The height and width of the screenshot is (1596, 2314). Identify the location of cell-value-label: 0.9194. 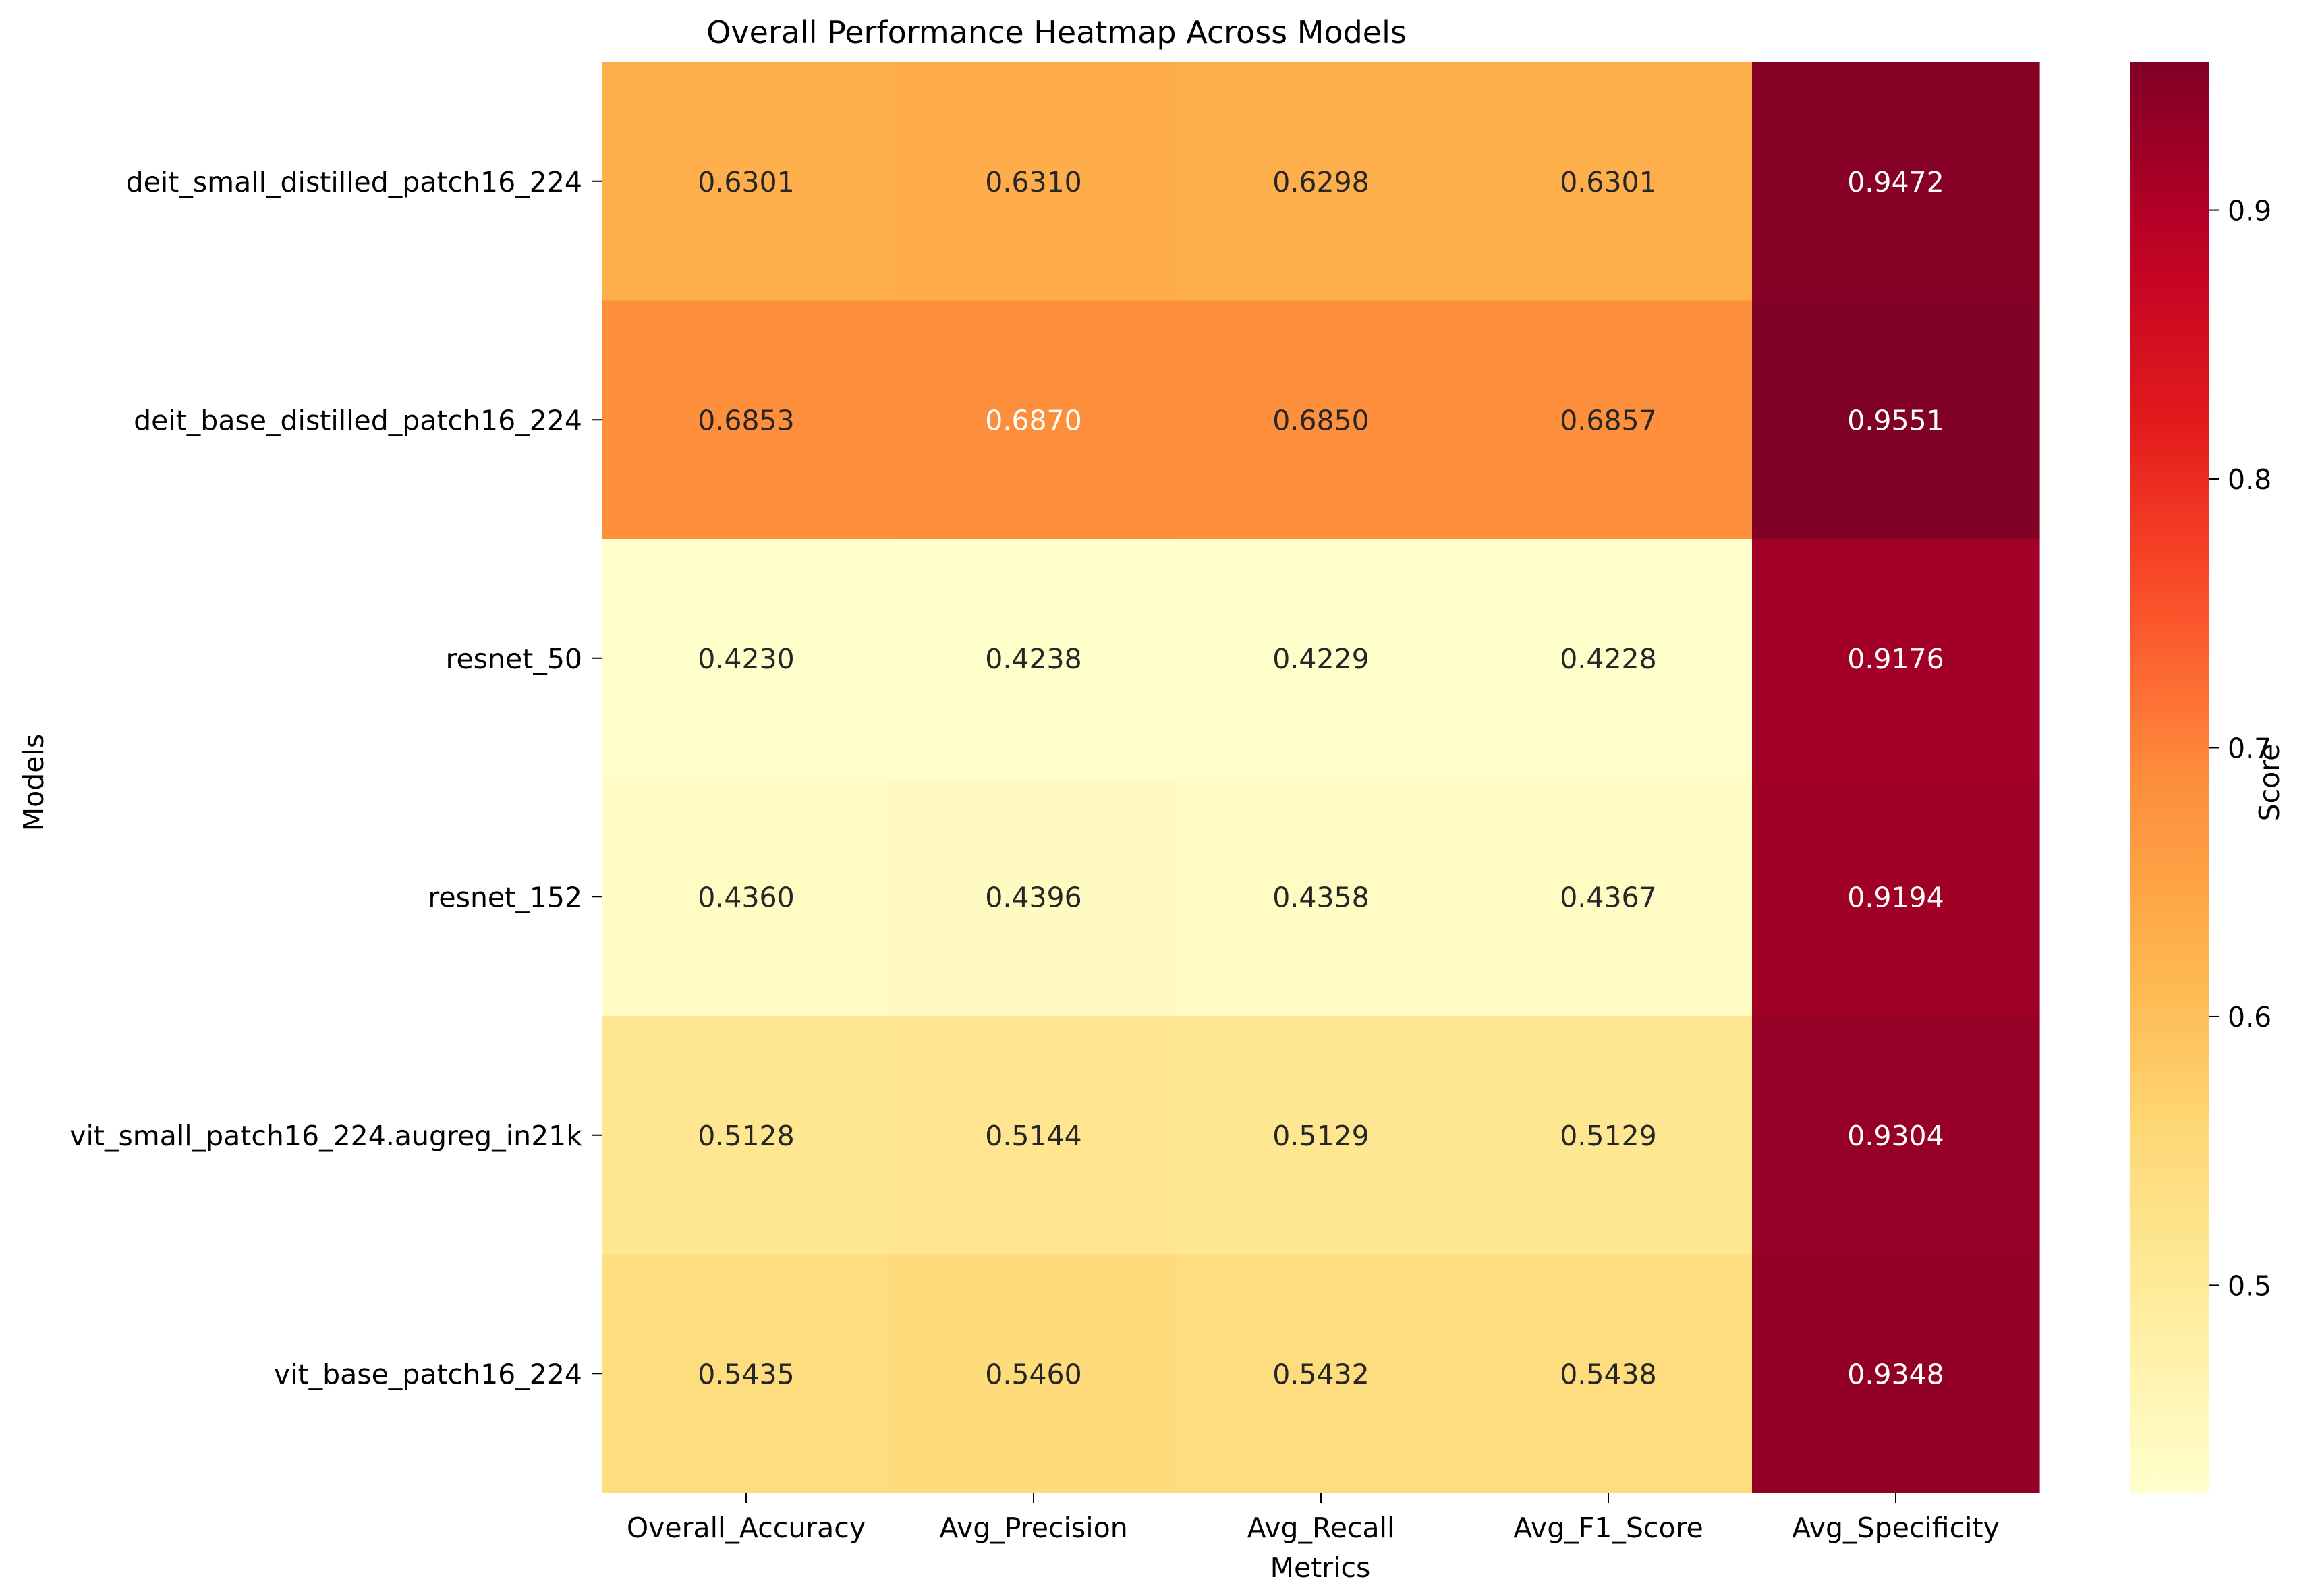
(1896, 897).